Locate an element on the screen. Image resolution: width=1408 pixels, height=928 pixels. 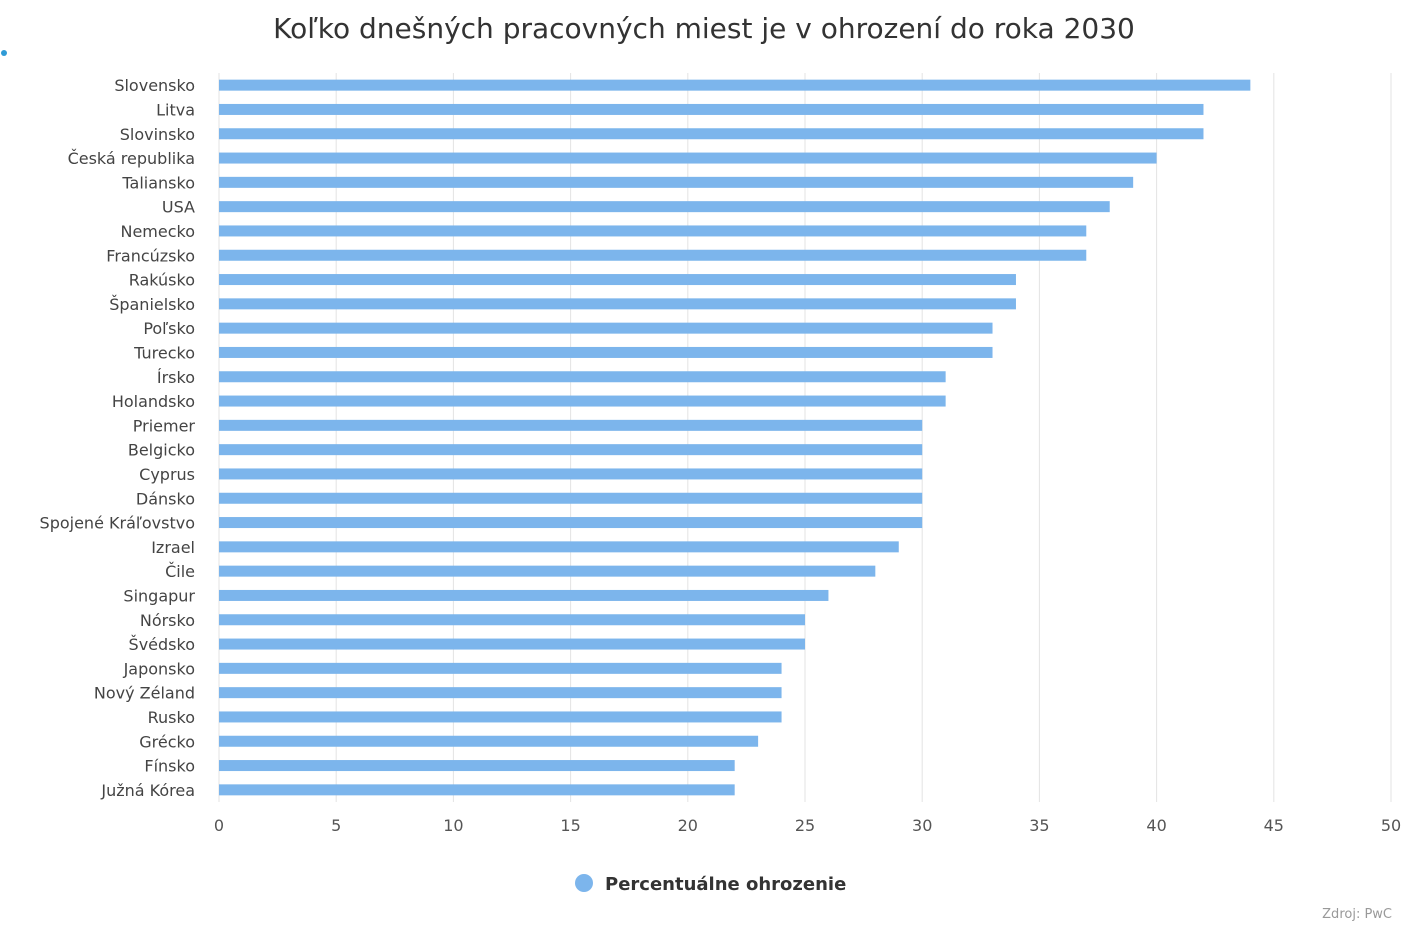
x-tick-label: 25 is located at coordinates (805, 825).